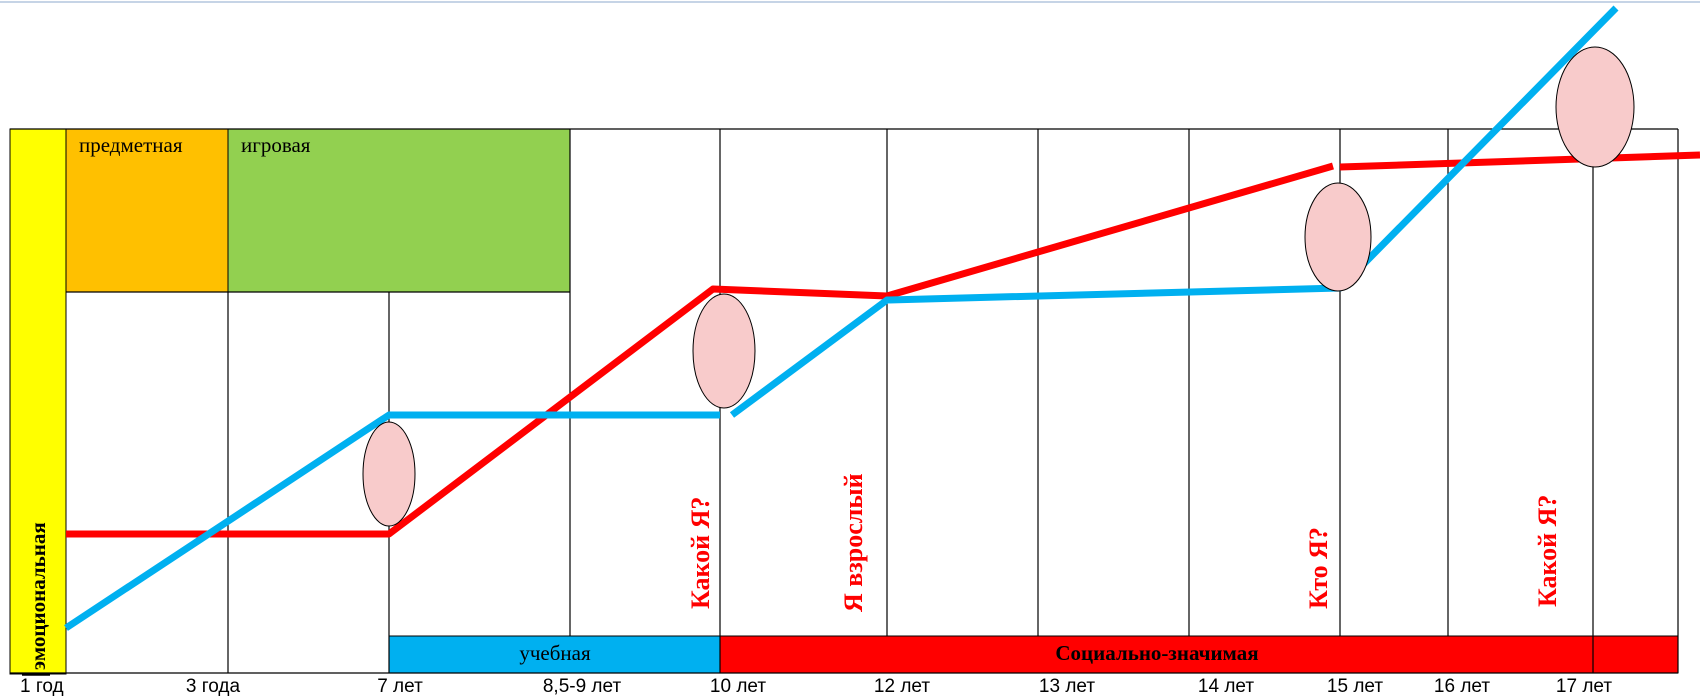 Image resolution: width=1700 pixels, height=698 pixels. Describe the element at coordinates (1547, 551) in the screenshot. I see `question-which-am-i-17: Какой Я?` at that location.